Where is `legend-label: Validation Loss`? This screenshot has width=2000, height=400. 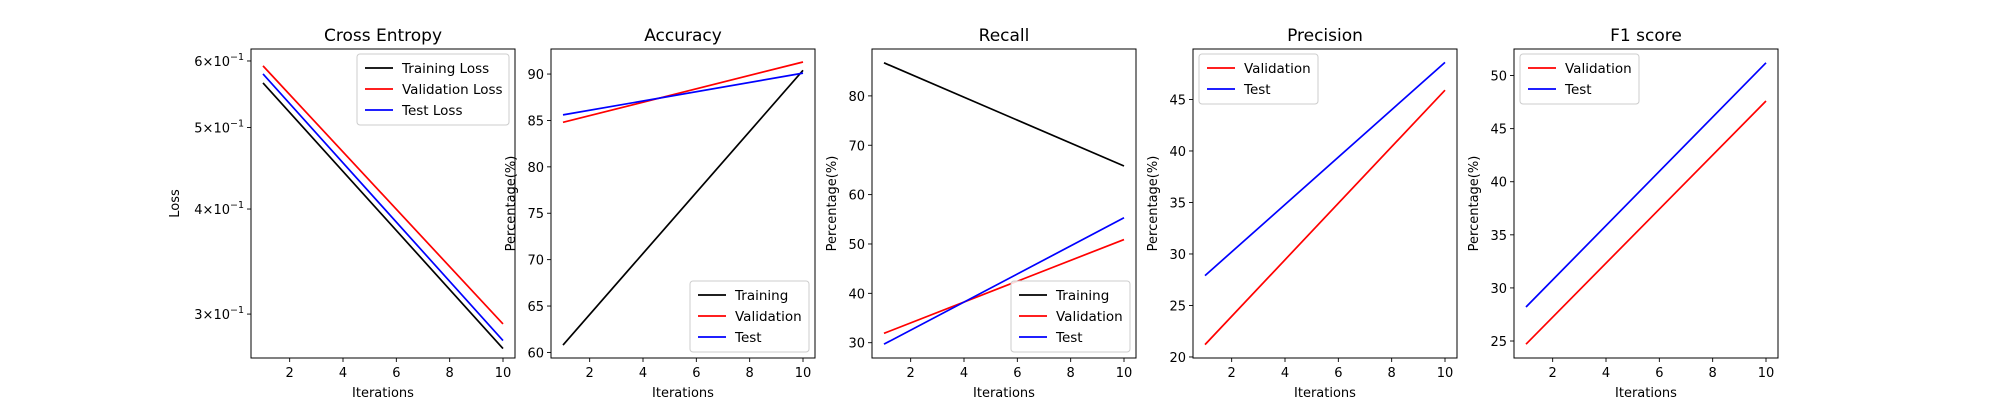
legend-label: Validation Loss is located at coordinates (452, 90).